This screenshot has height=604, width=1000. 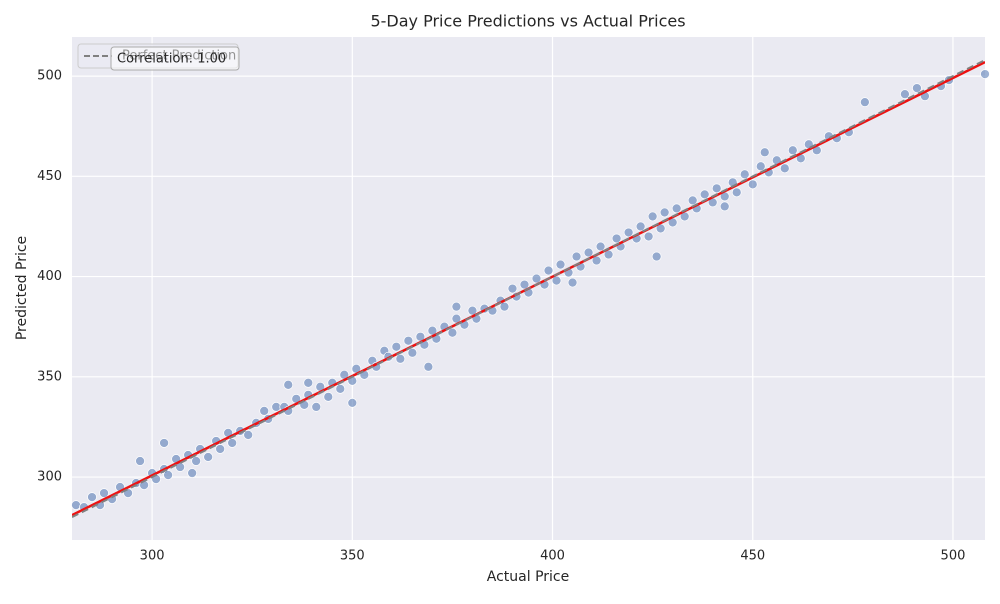 What do you see at coordinates (49, 376) in the screenshot?
I see `y-tick-label: 350` at bounding box center [49, 376].